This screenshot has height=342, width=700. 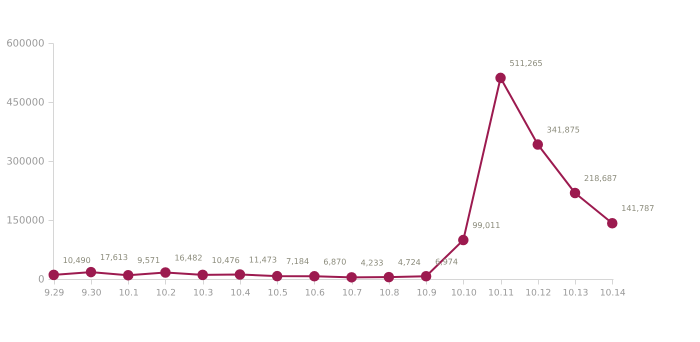 What do you see at coordinates (501, 293) in the screenshot?
I see `x-tick-label: 10.11` at bounding box center [501, 293].